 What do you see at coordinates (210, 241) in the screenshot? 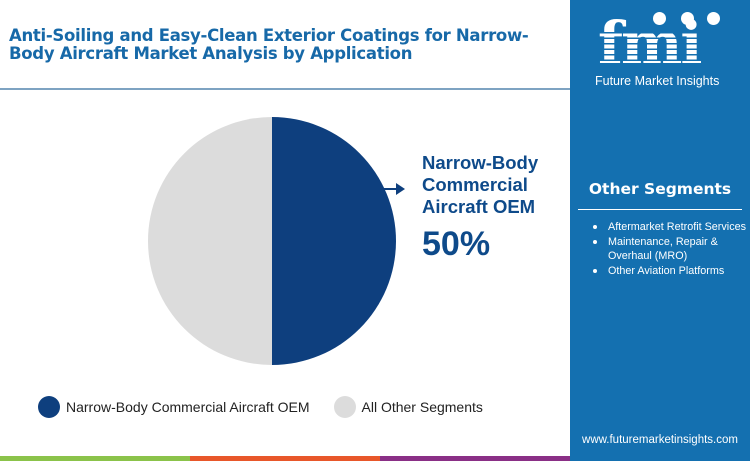
I see `pie-slice-all-other-segments` at bounding box center [210, 241].